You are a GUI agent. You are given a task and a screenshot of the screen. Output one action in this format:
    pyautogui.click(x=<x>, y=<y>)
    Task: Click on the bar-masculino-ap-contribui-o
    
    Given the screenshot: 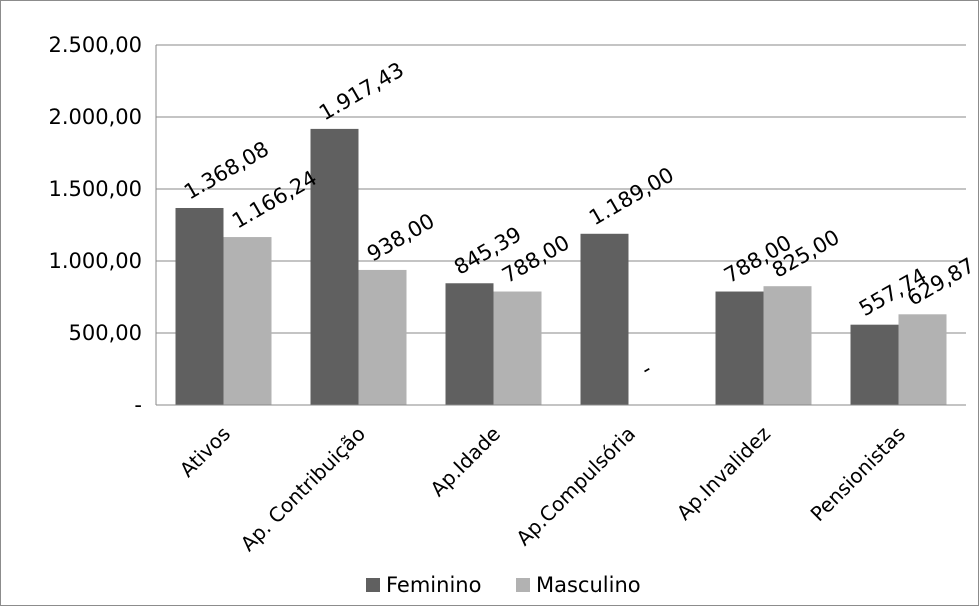 What is the action you would take?
    pyautogui.click(x=382, y=337)
    